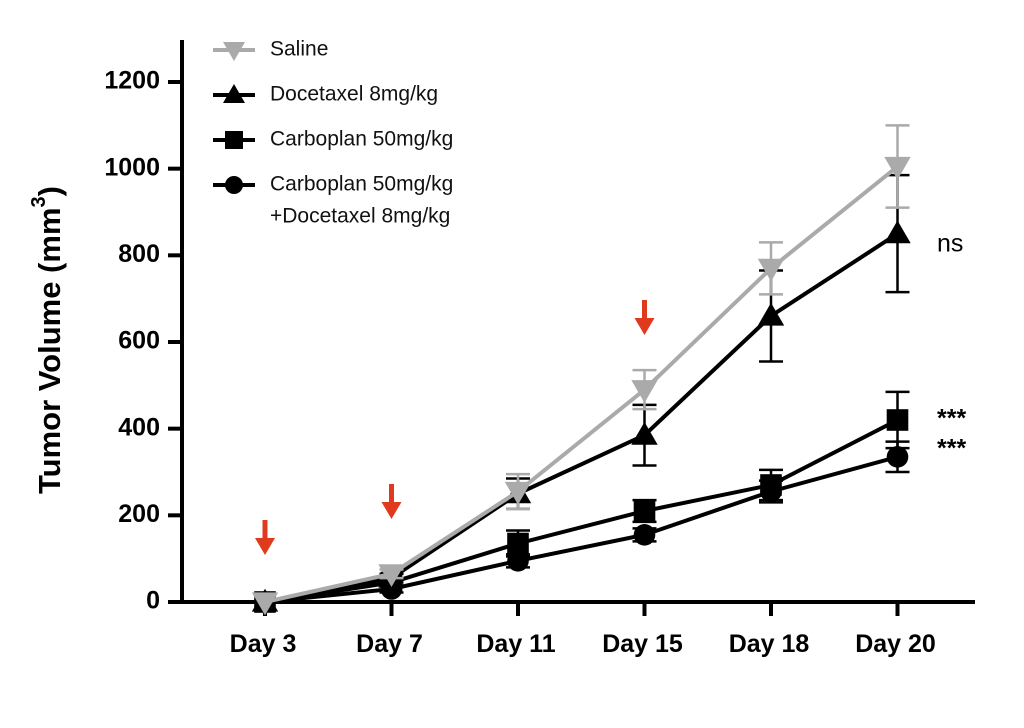  I want to click on y-tick-label: 400, so click(139, 427).